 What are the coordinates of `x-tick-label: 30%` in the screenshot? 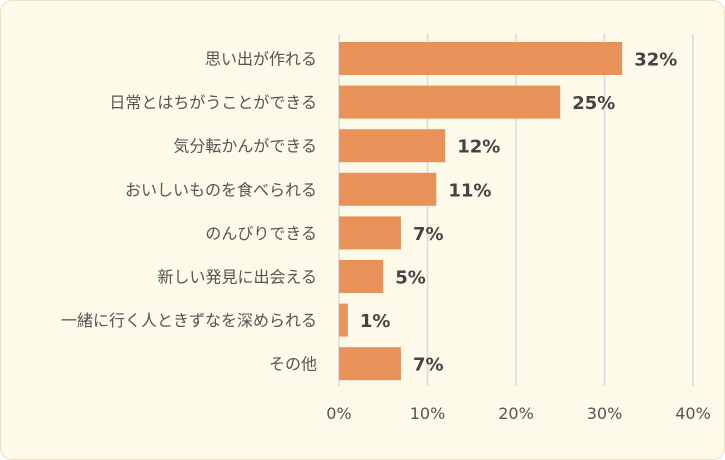 It's located at (605, 413).